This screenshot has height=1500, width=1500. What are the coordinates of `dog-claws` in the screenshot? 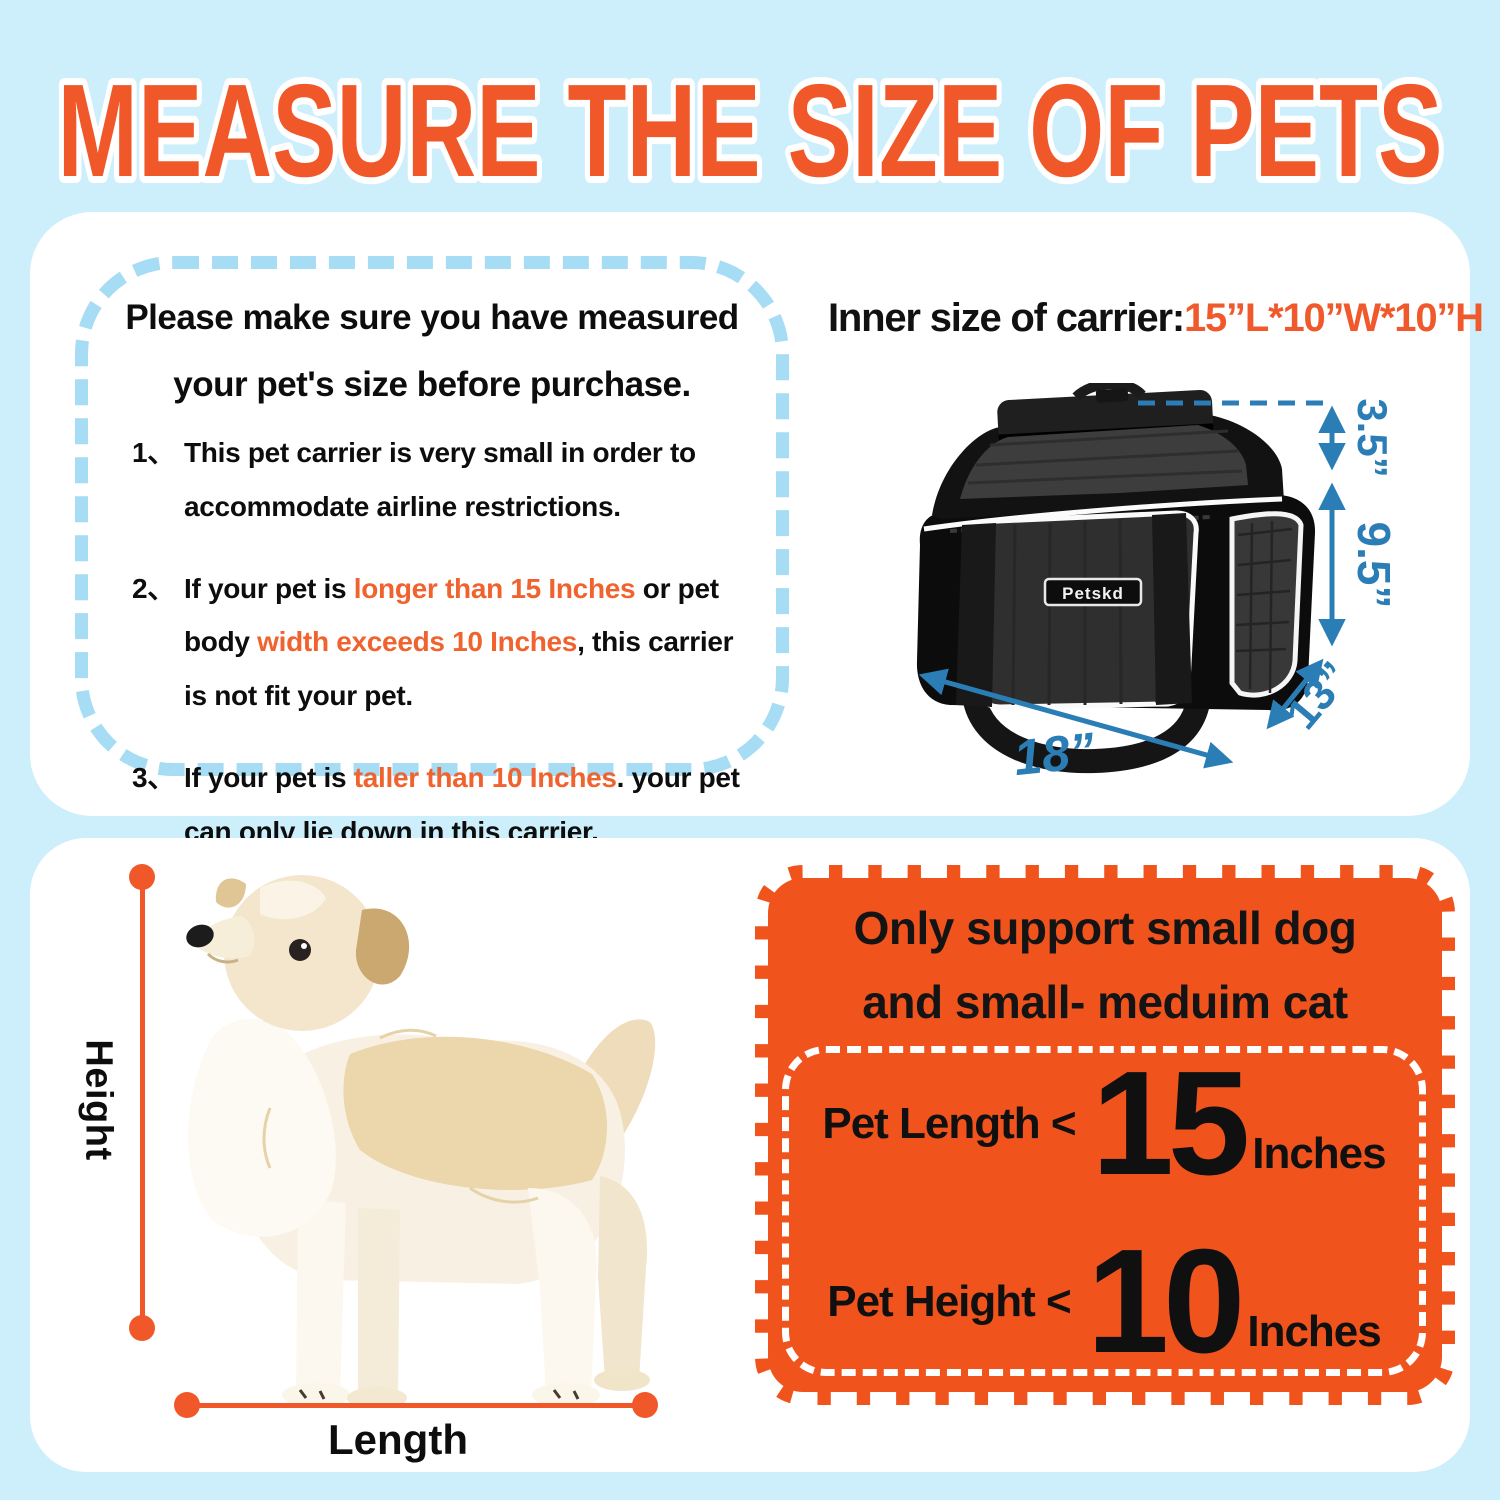 It's located at (439, 1394).